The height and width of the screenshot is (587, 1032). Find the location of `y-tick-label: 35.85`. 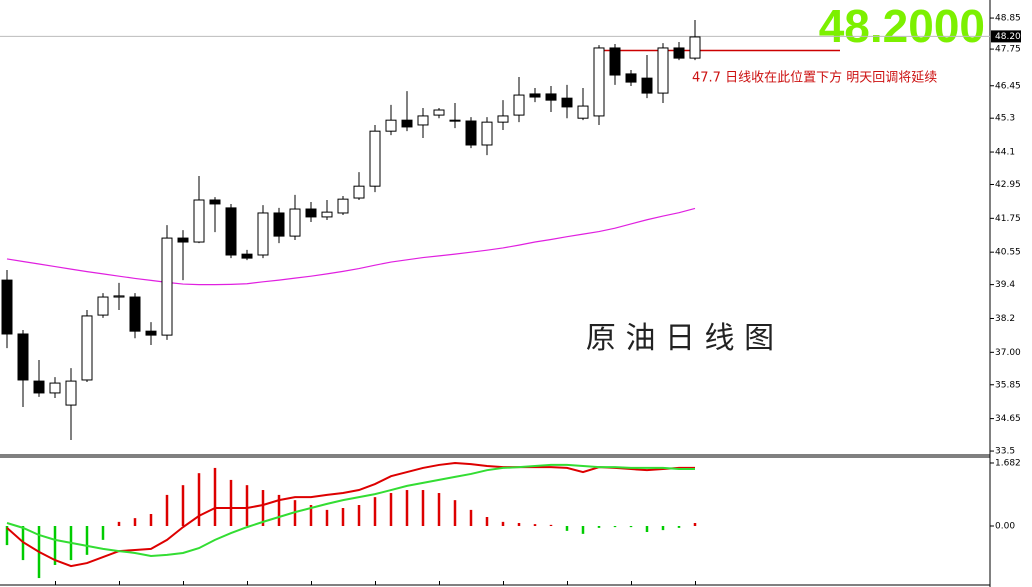

y-tick-label: 35.85 is located at coordinates (1008, 385).